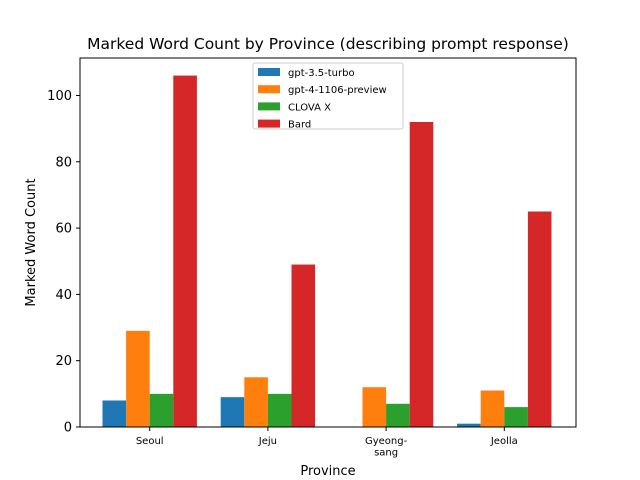  What do you see at coordinates (63, 295) in the screenshot?
I see `y-tick-label: 40` at bounding box center [63, 295].